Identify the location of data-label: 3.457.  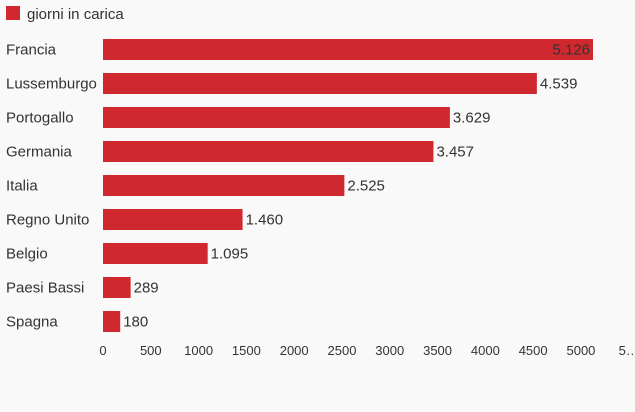
(455, 152).